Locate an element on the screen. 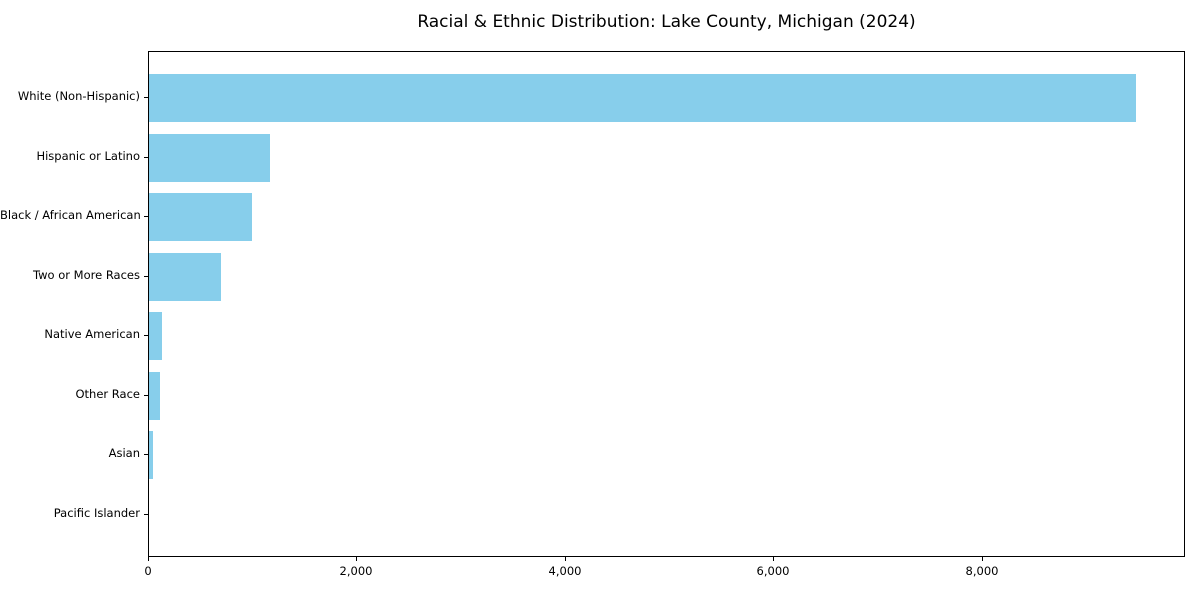 The image size is (1200, 600). y-tick-label: Pacific Islander is located at coordinates (96, 513).